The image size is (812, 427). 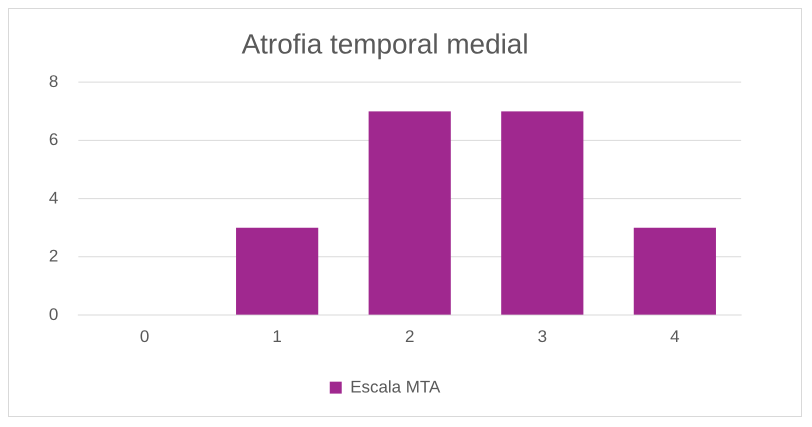 I want to click on y-tick-label: 2, so click(x=53, y=256).